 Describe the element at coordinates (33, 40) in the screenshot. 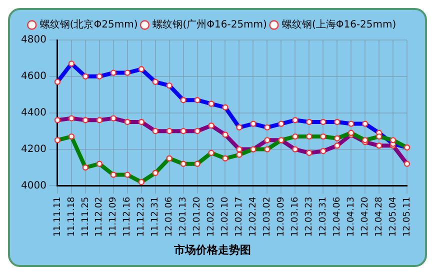

I see `y-tick-label: 4800` at that location.